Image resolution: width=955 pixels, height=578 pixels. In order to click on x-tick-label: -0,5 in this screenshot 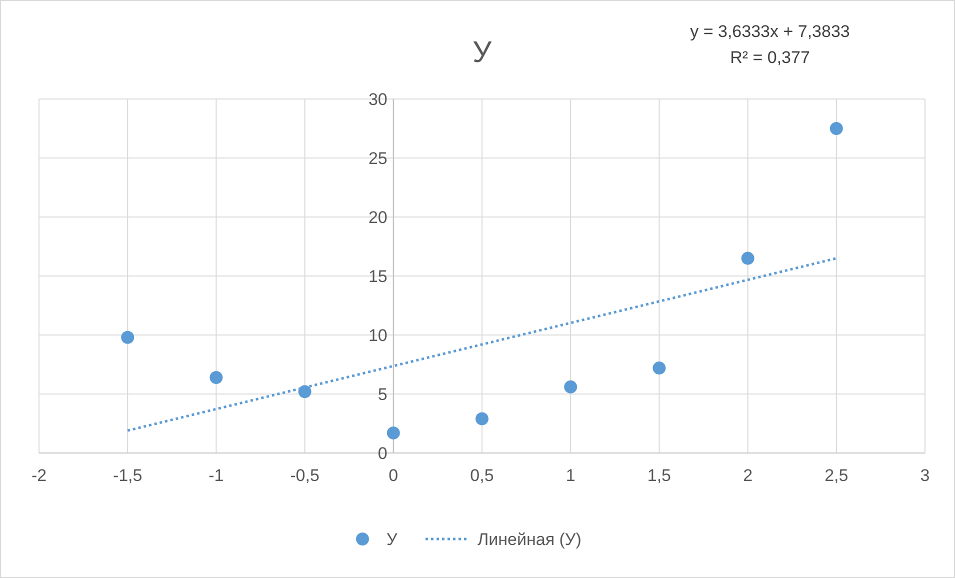, I will do `click(305, 475)`.